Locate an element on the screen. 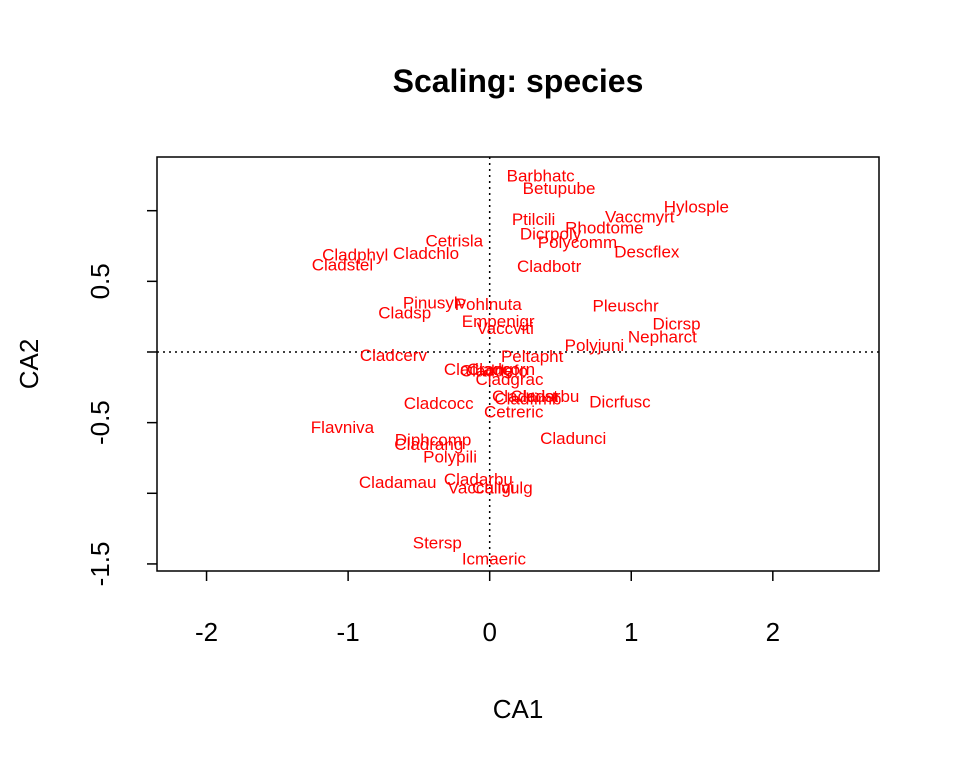  species-label: Cladcorn is located at coordinates (501, 369).